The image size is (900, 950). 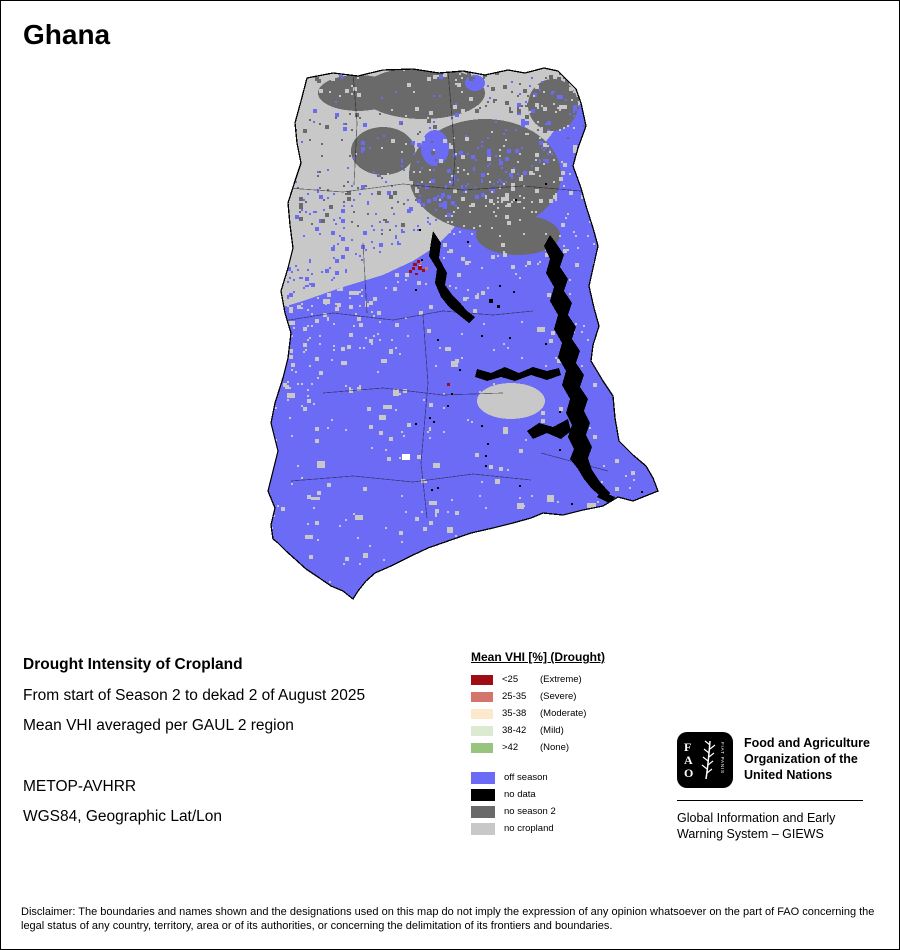 I want to click on info-heading: Drought Intensity of Cropland, so click(x=133, y=664).